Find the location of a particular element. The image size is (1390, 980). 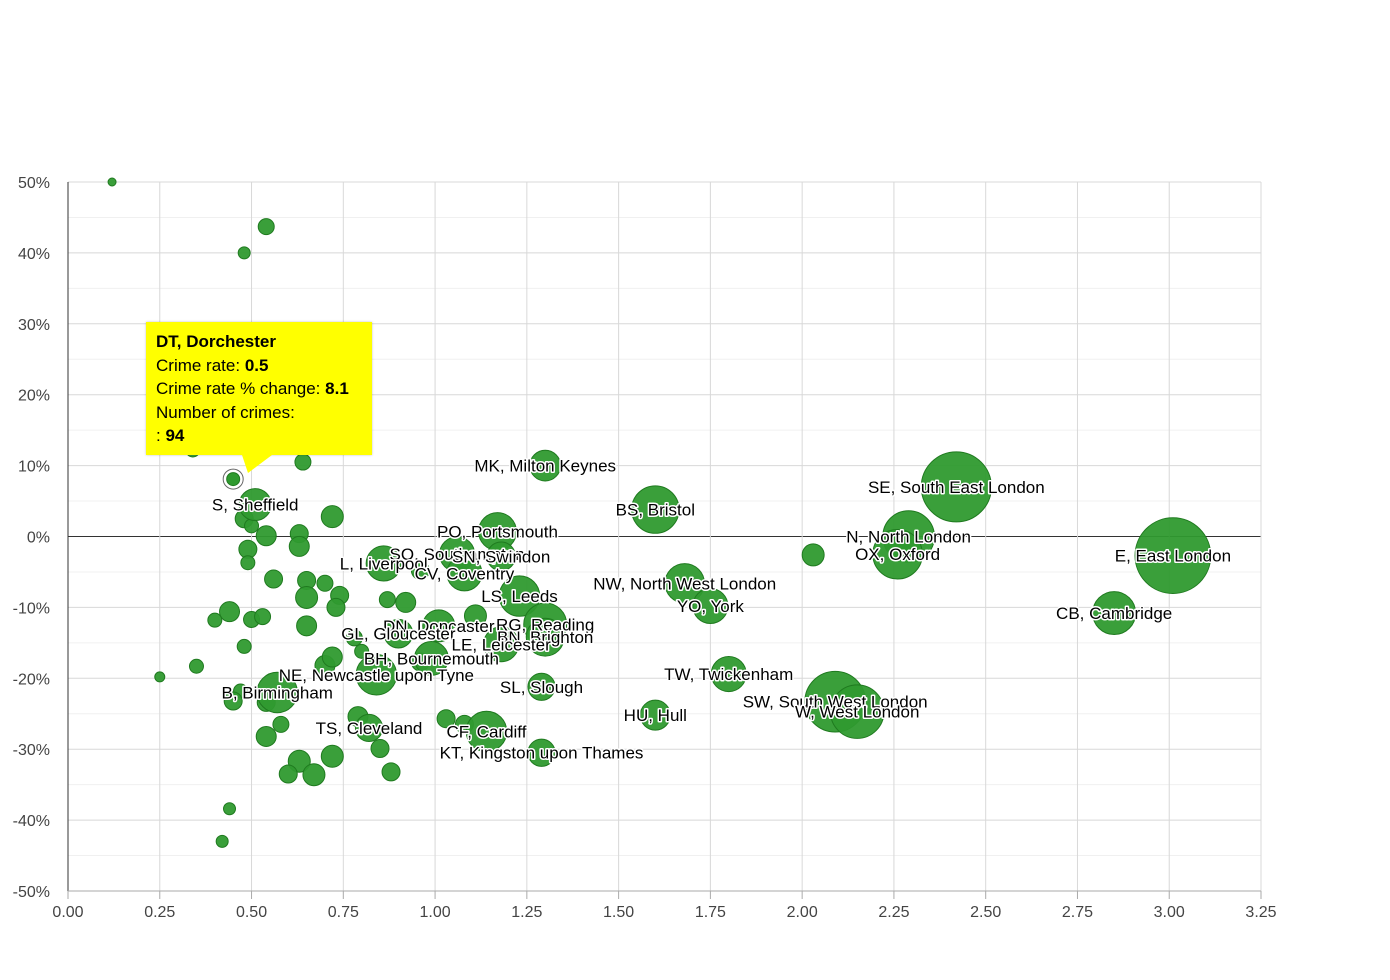

bubble-label: TS, Cleveland is located at coordinates (369, 728).